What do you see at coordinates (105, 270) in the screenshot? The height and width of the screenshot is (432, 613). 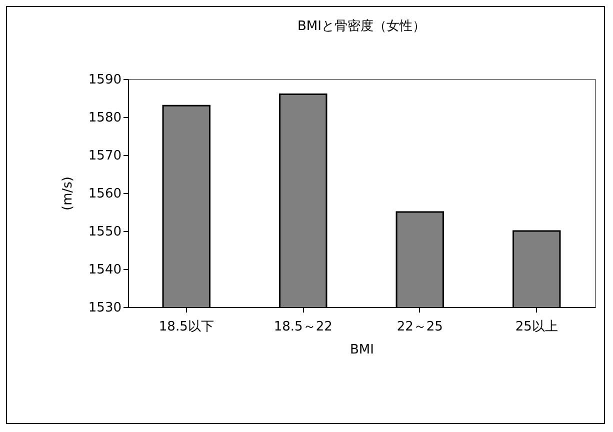 I see `y-tick-label: 1540` at bounding box center [105, 270].